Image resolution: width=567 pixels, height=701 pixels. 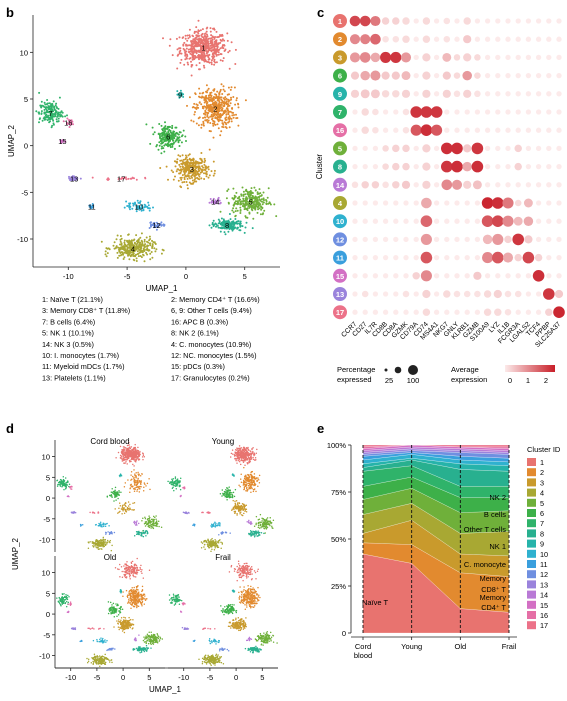 I want to click on b-legend-item: 12: NC. monocytes (1.5%), so click(x=214, y=355).